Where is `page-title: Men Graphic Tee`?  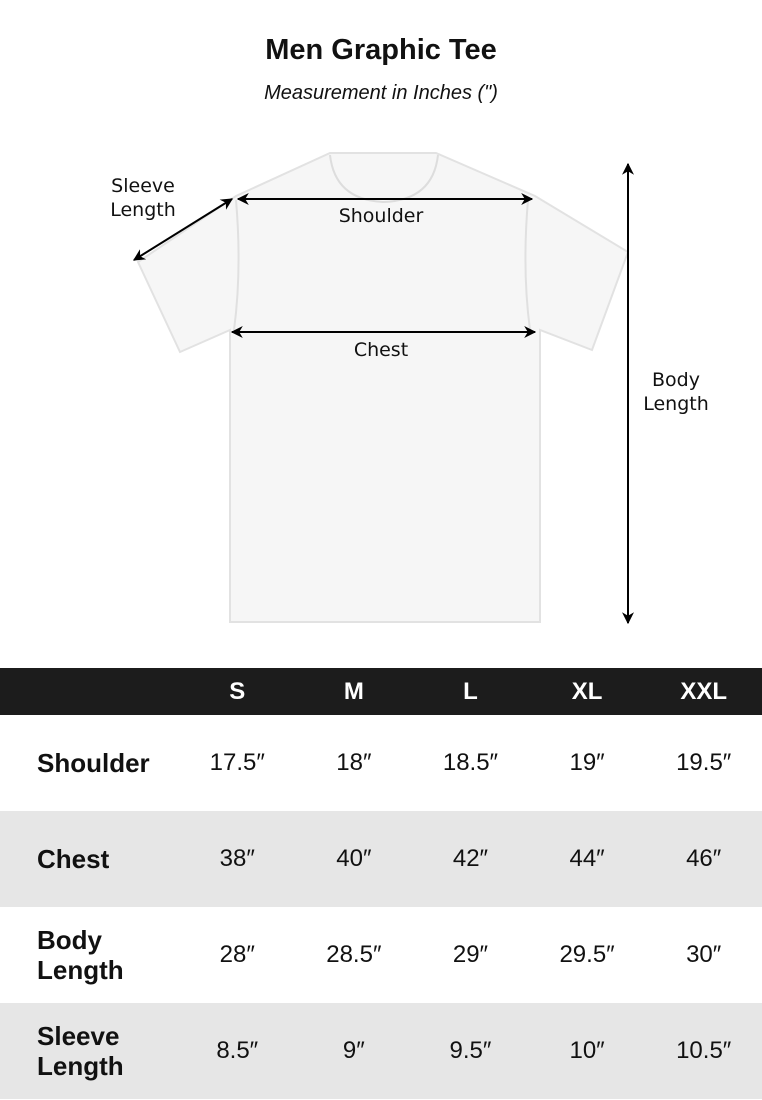 page-title: Men Graphic Tee is located at coordinates (381, 50).